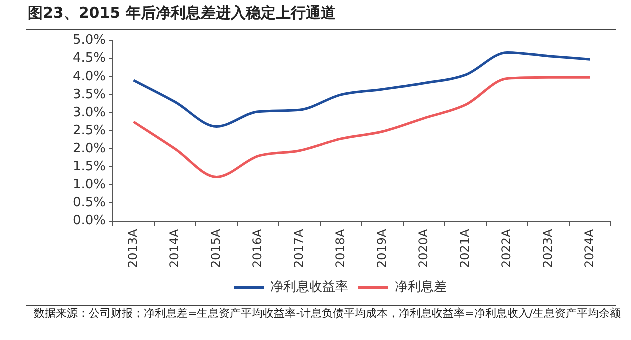 This screenshot has height=340, width=631. Describe the element at coordinates (89, 112) in the screenshot. I see `y-tick-label: 3.0%` at that location.